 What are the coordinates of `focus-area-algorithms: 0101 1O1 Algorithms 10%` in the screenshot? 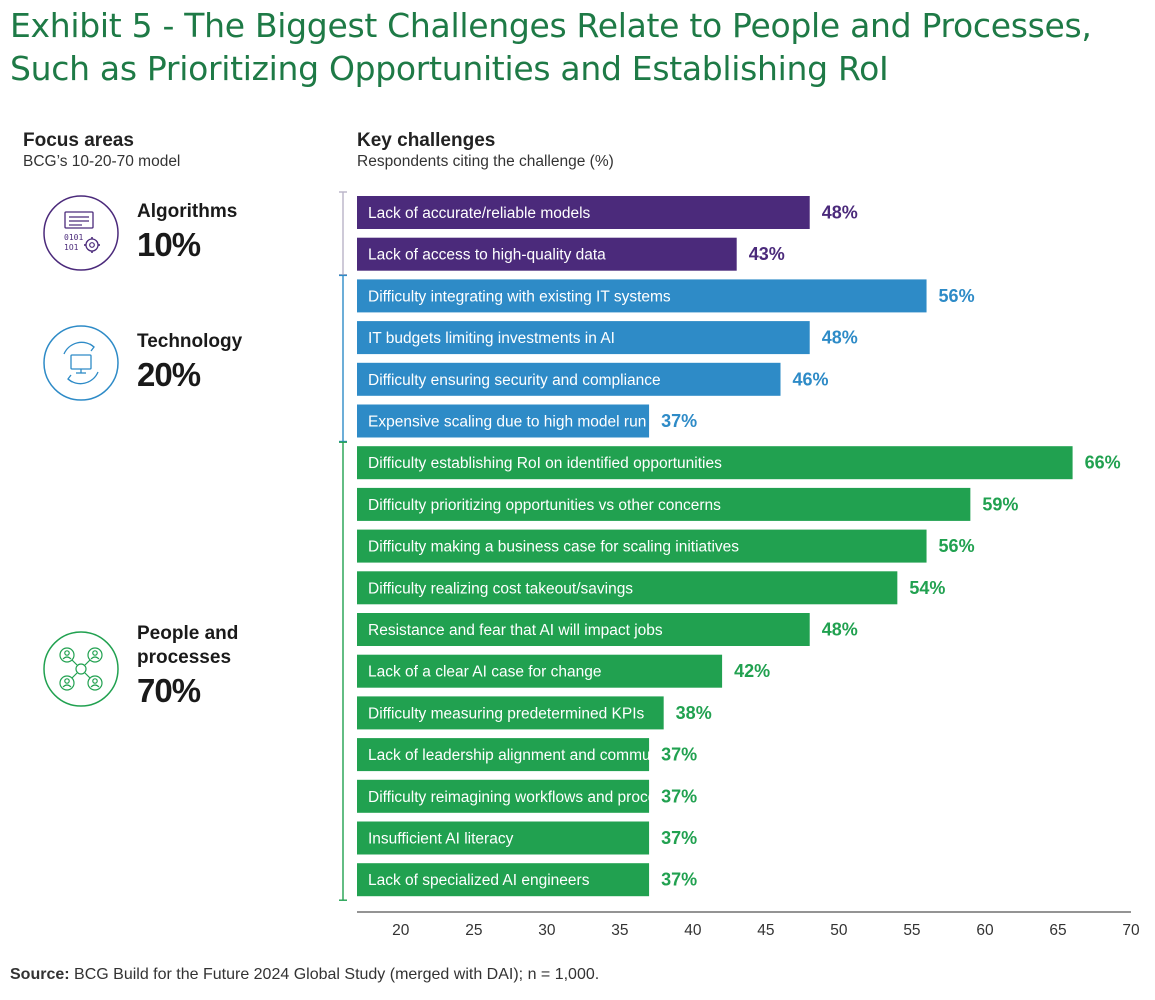 It's located at (192, 249).